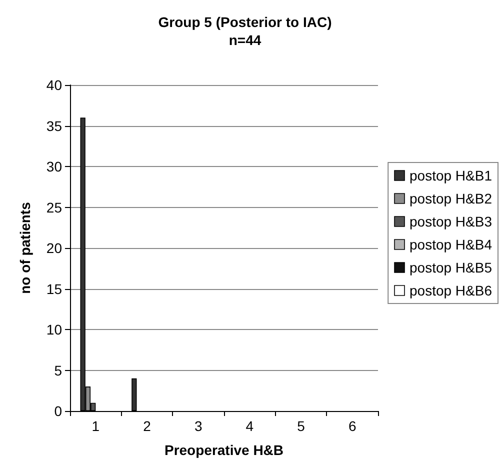  What do you see at coordinates (198, 426) in the screenshot?
I see `x-tick-label: 3` at bounding box center [198, 426].